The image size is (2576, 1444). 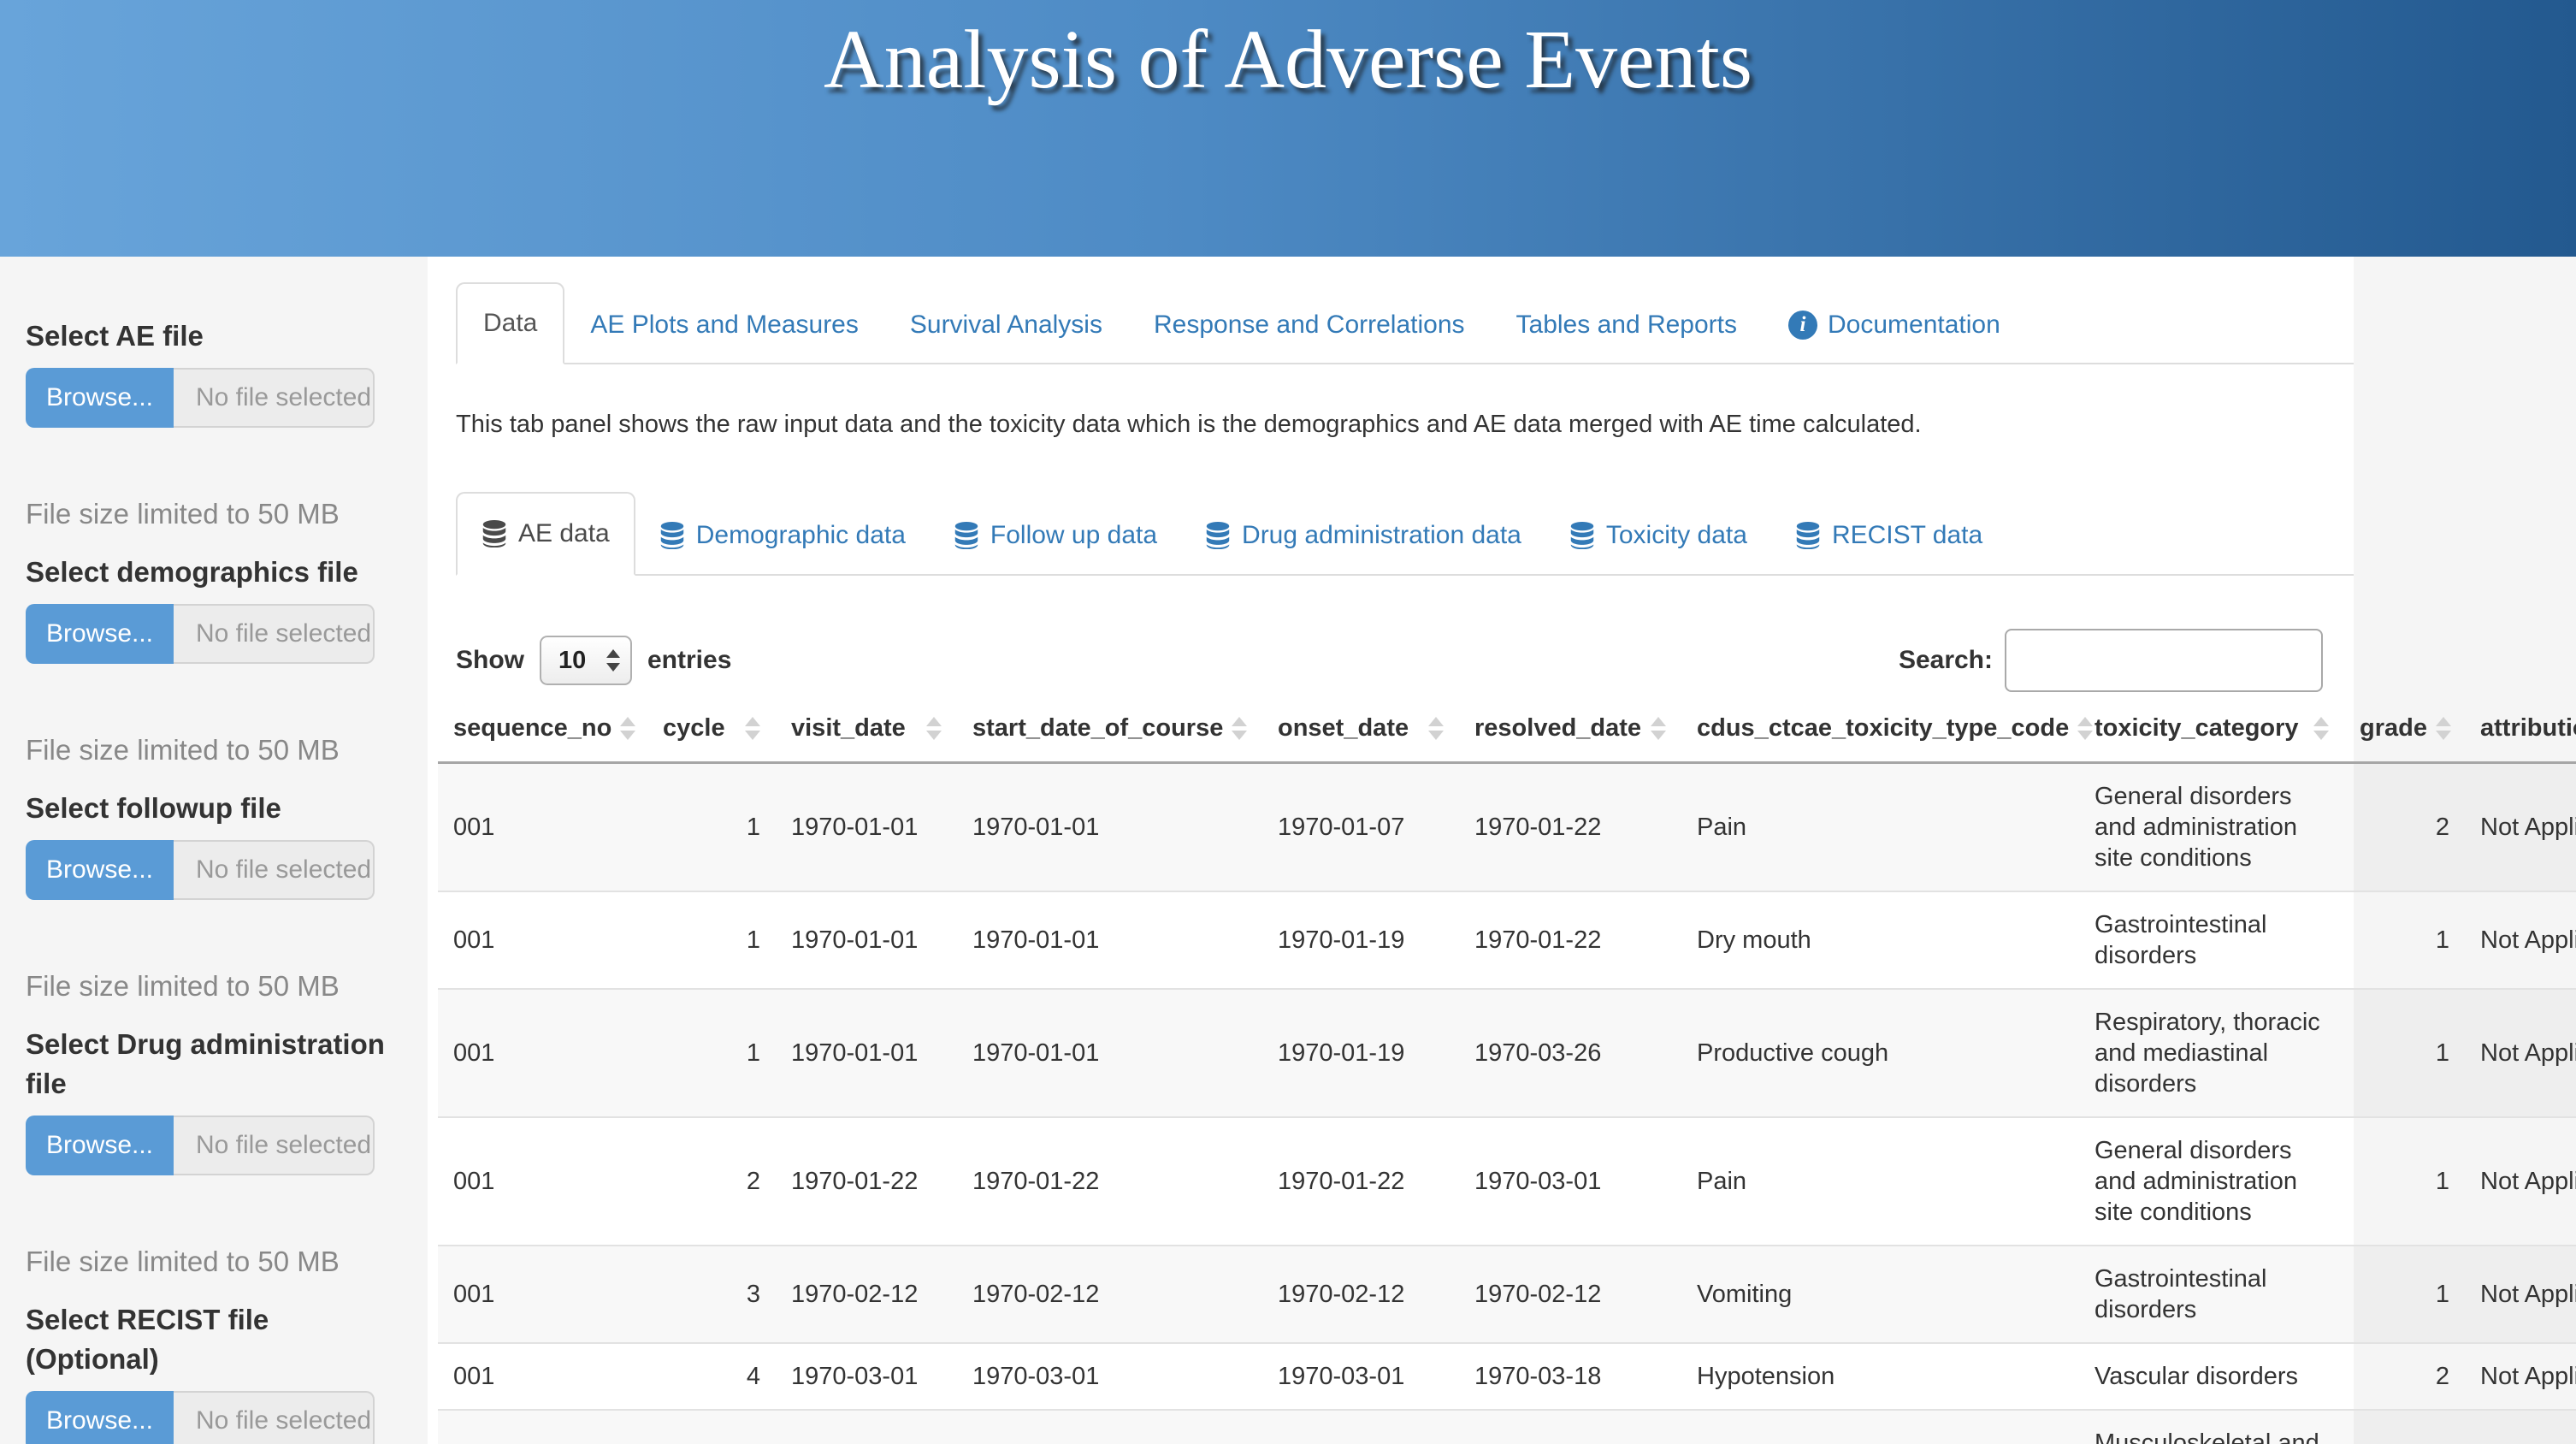 I want to click on file-input-select-ae-file: Browse... No file selected, so click(x=200, y=398).